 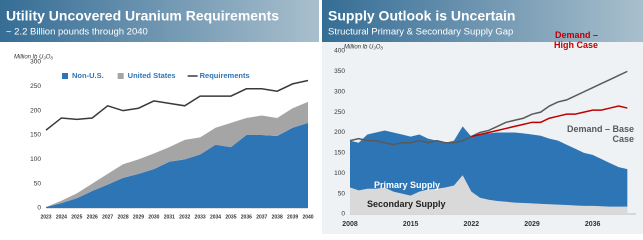 I want to click on x-tick-label: 2038, so click(x=277, y=217).